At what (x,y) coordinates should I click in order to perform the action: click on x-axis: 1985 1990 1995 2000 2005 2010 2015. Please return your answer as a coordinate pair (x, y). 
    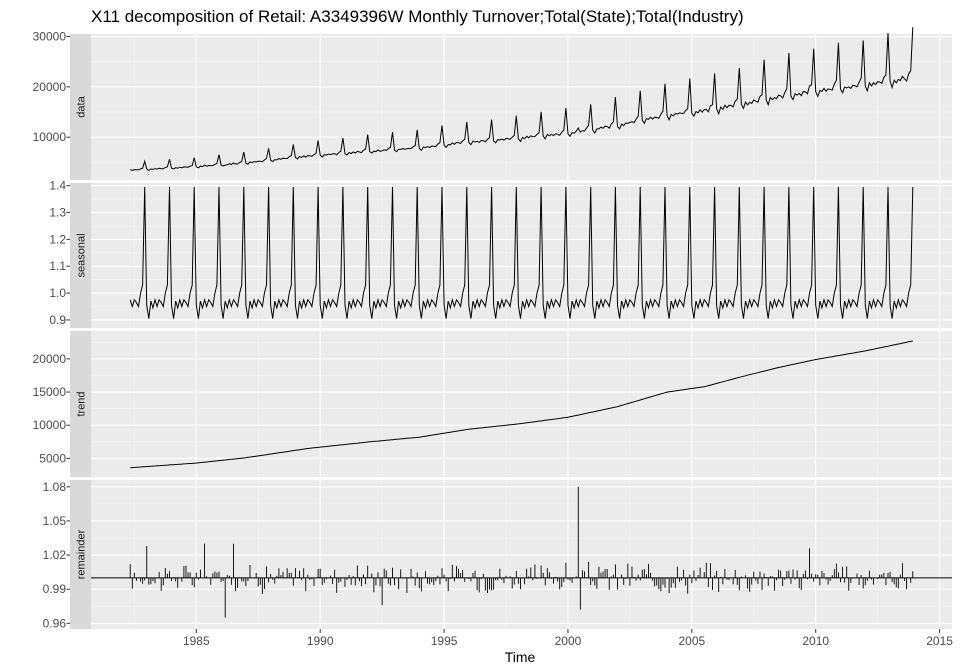
    Looking at the image, I should click on (568, 638).